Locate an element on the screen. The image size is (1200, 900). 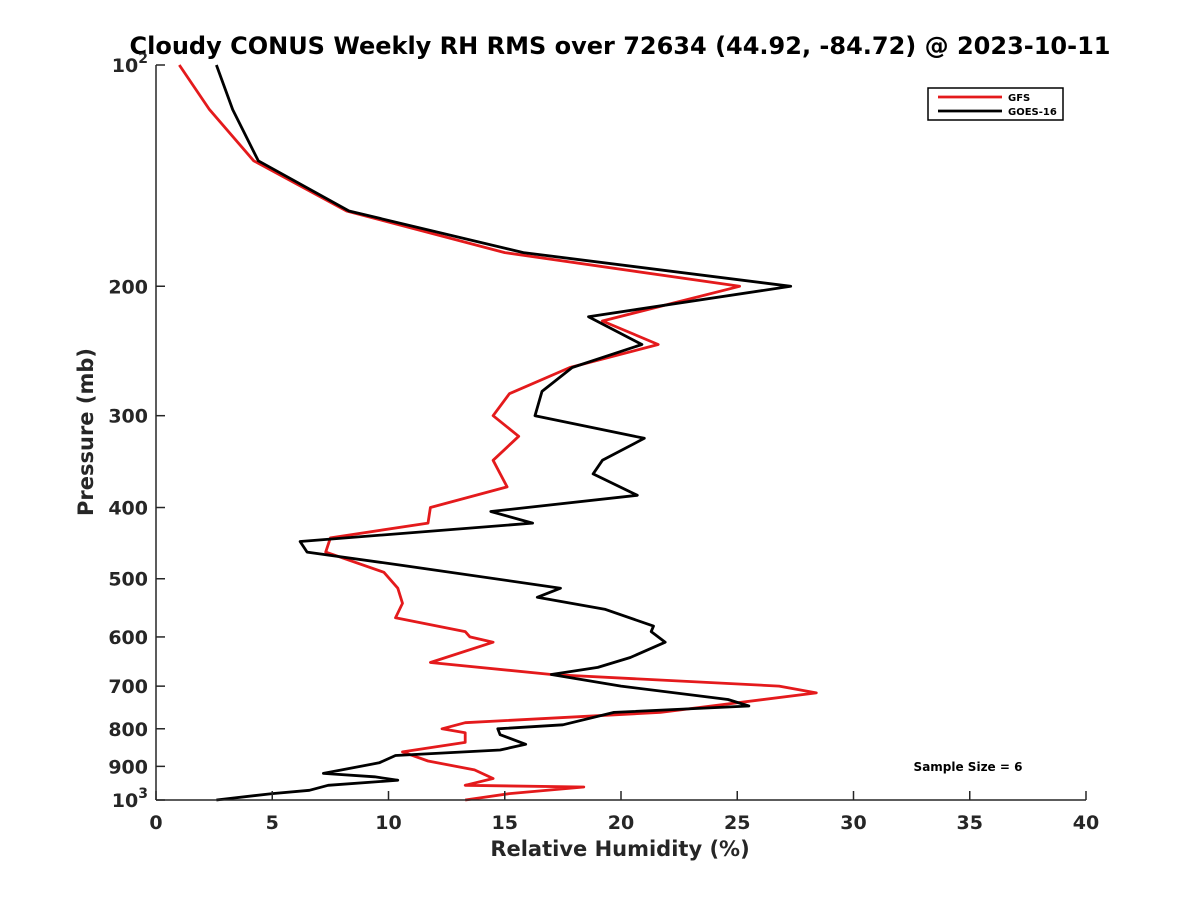
y-tick-label: 10² is located at coordinates (130, 64).